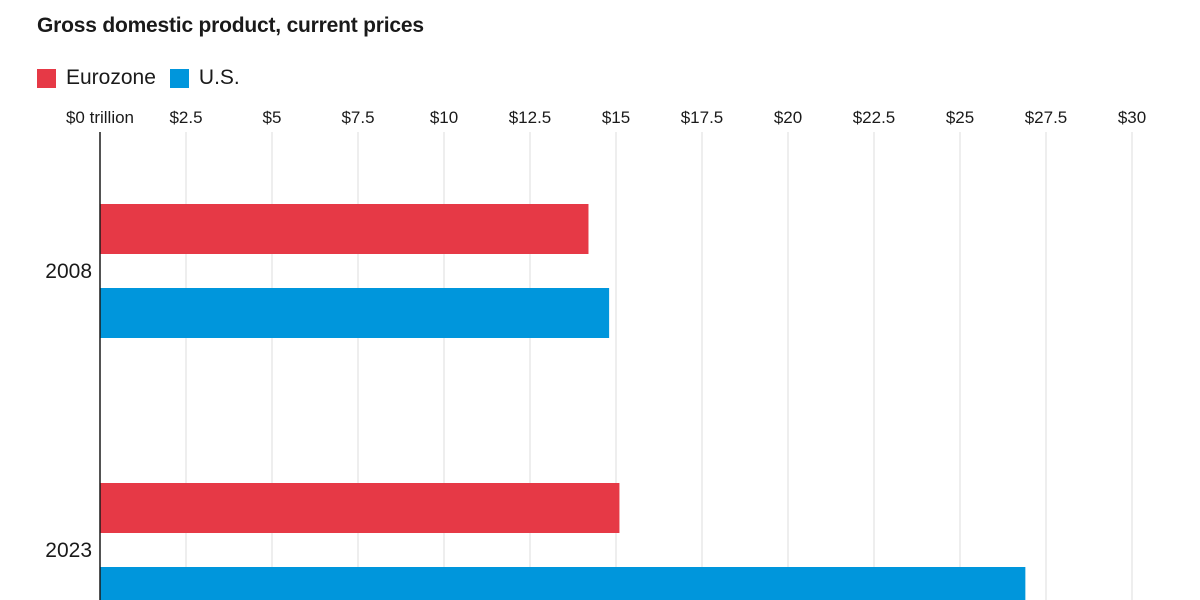 The width and height of the screenshot is (1200, 600). Describe the element at coordinates (219, 77) in the screenshot. I see `legend-label-us: U.S.` at that location.